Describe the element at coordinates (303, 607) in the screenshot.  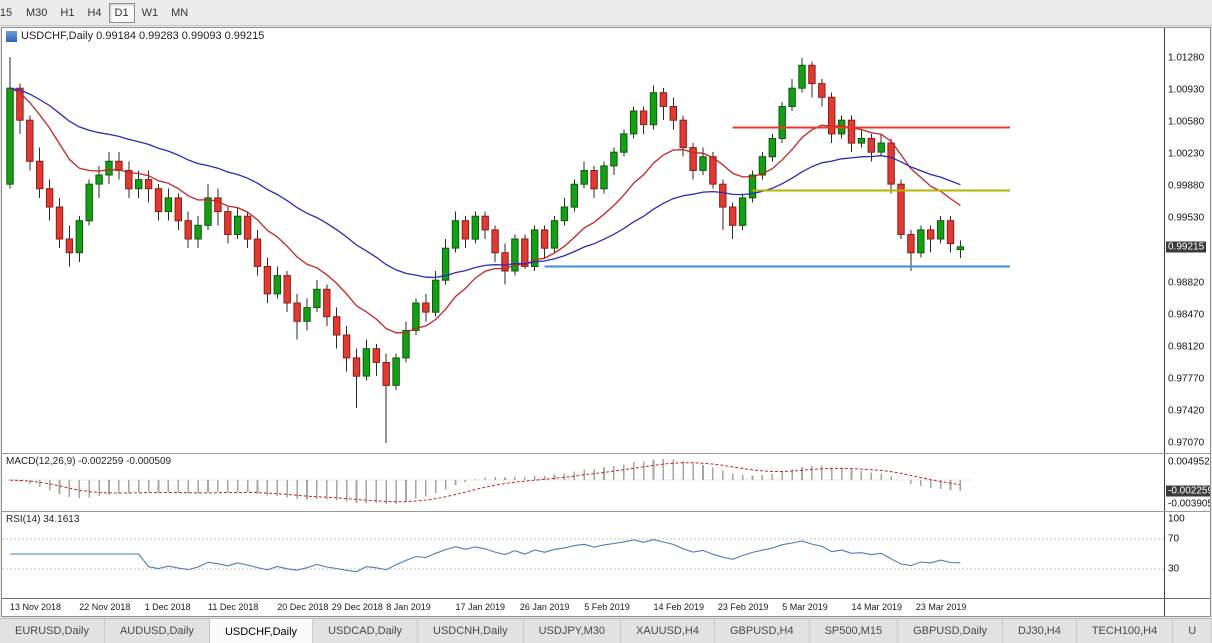
I see `date-axis-label: 20 Dec 2018` at that location.